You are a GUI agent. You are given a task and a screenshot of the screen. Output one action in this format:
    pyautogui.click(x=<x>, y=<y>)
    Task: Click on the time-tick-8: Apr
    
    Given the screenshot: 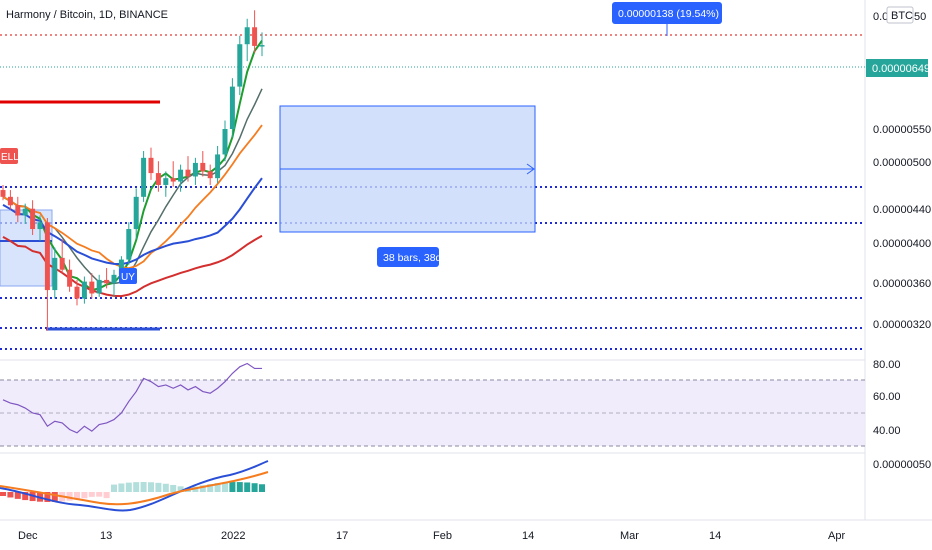 What is the action you would take?
    pyautogui.click(x=836, y=536)
    